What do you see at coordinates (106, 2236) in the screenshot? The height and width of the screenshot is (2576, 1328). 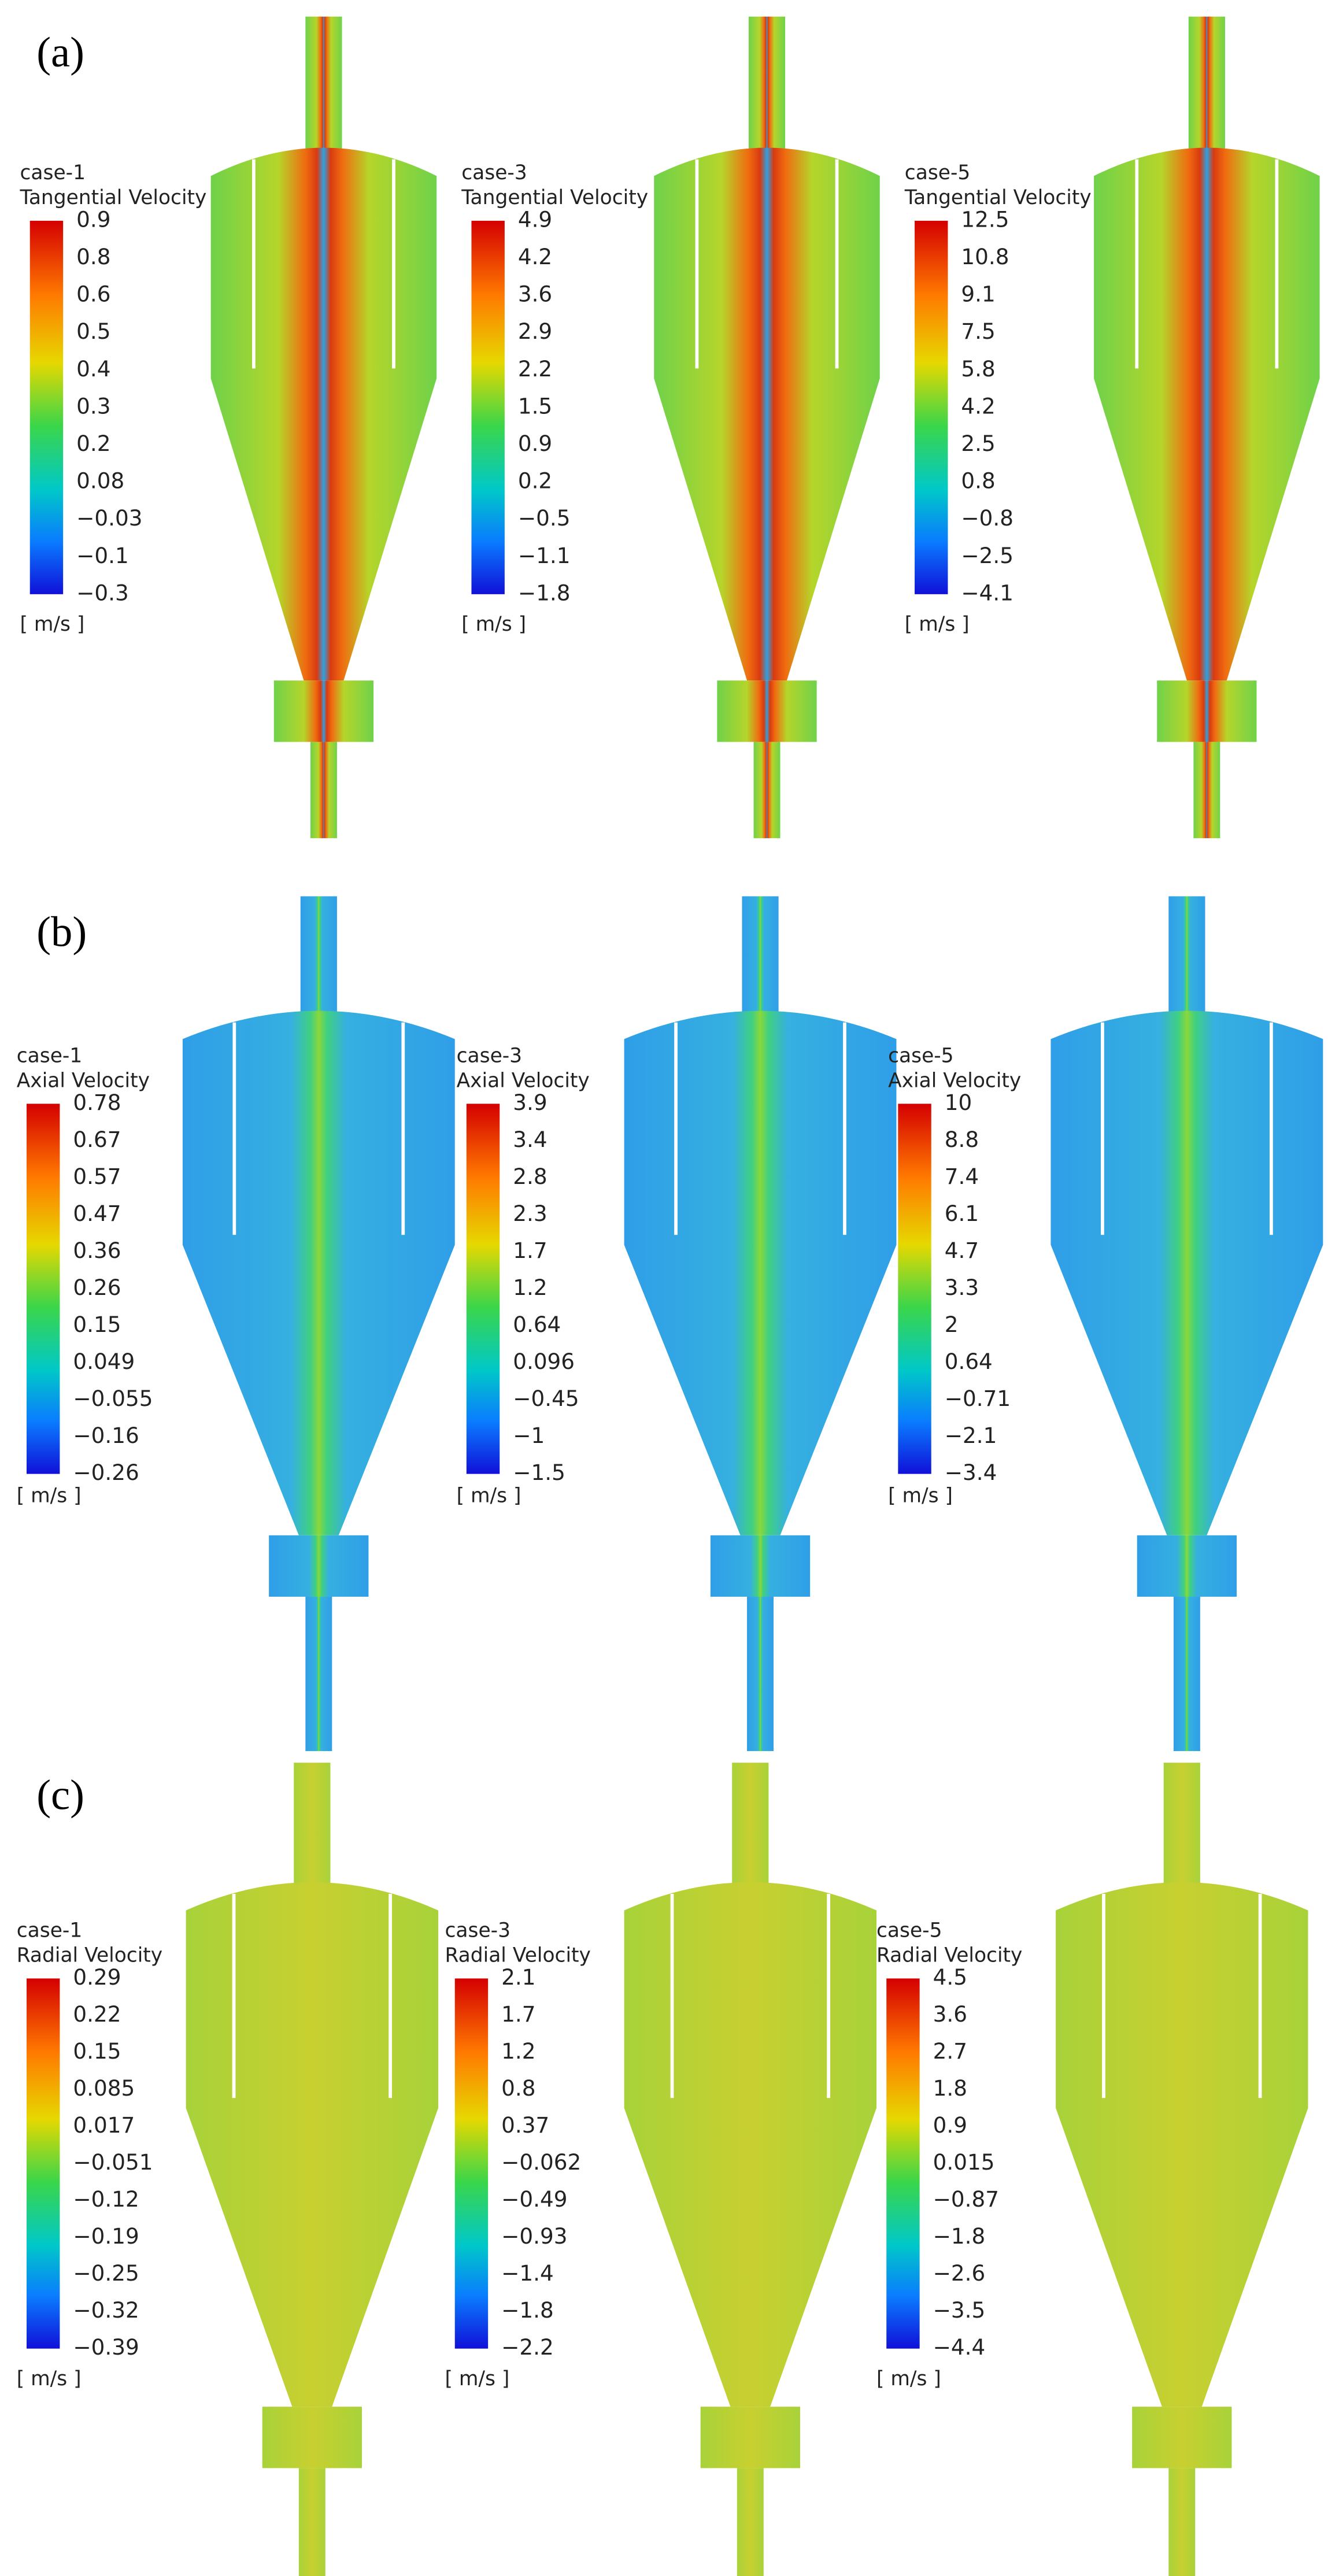 I see `colorbar-tick-label: −0.19` at bounding box center [106, 2236].